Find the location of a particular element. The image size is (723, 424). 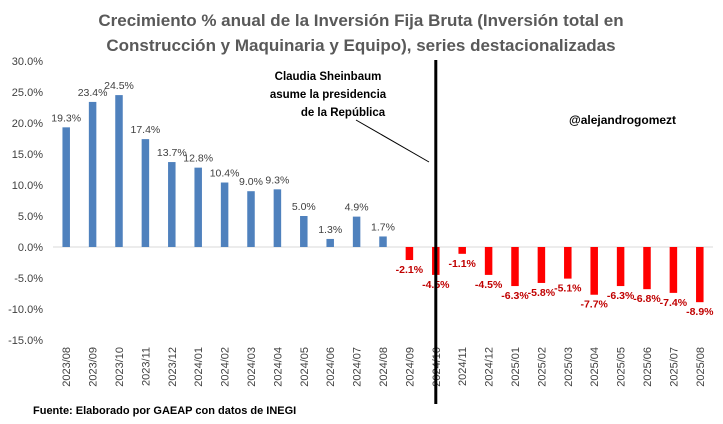

x-tick-label: 2025/08 is located at coordinates (701, 367).